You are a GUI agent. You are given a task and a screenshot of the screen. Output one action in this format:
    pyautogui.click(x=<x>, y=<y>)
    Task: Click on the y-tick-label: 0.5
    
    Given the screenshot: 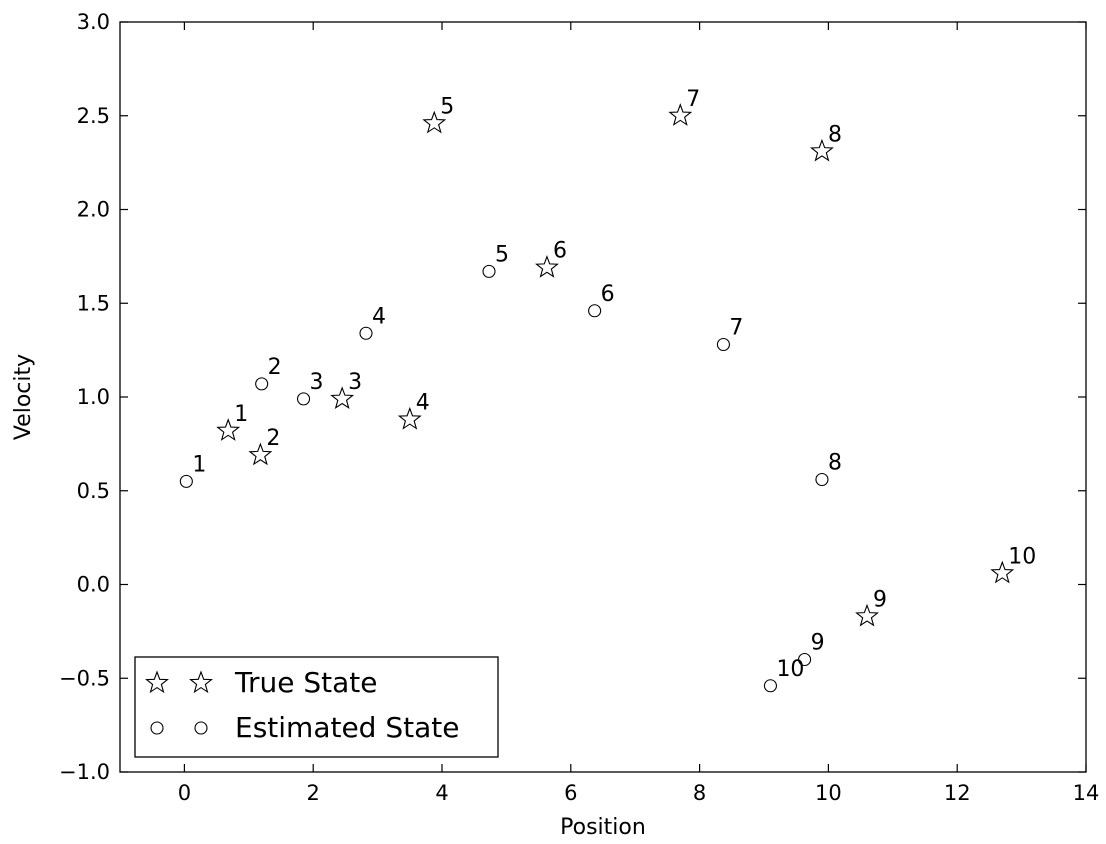 What is the action you would take?
    pyautogui.click(x=93, y=491)
    